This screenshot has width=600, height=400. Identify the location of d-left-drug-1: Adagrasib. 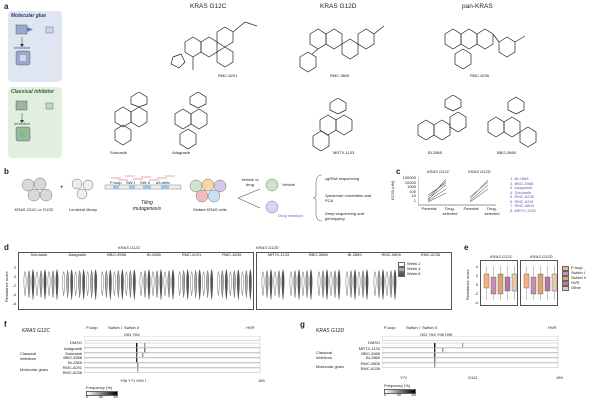
(77, 254).